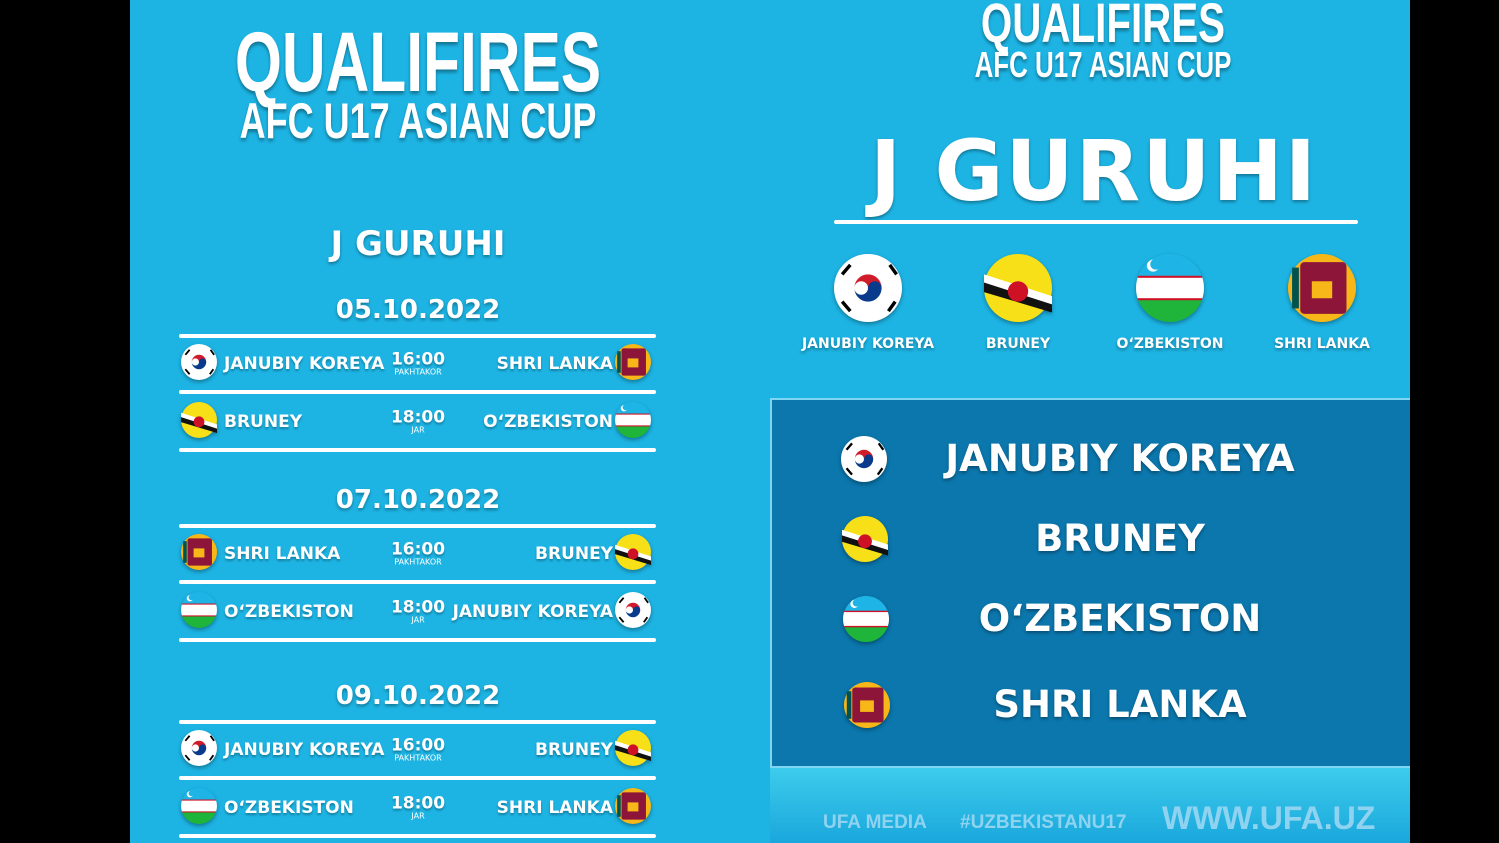 Image resolution: width=1499 pixels, height=843 pixels. Describe the element at coordinates (1120, 704) in the screenshot. I see `team-name: SHRI LANKA` at that location.